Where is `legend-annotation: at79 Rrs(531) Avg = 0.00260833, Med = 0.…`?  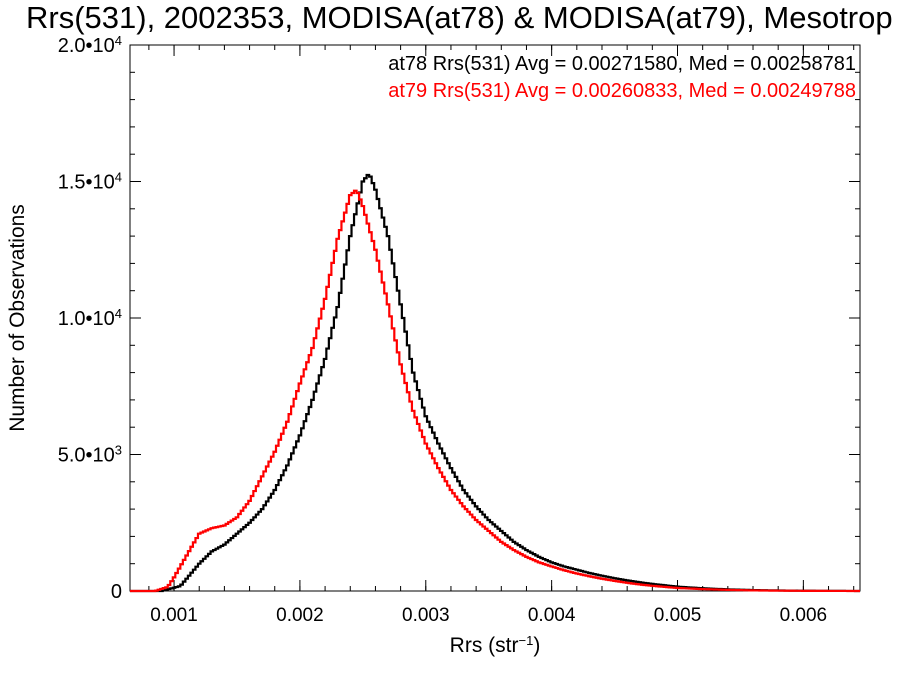 legend-annotation: at79 Rrs(531) Avg = 0.00260833, Med = 0.… is located at coordinates (622, 91).